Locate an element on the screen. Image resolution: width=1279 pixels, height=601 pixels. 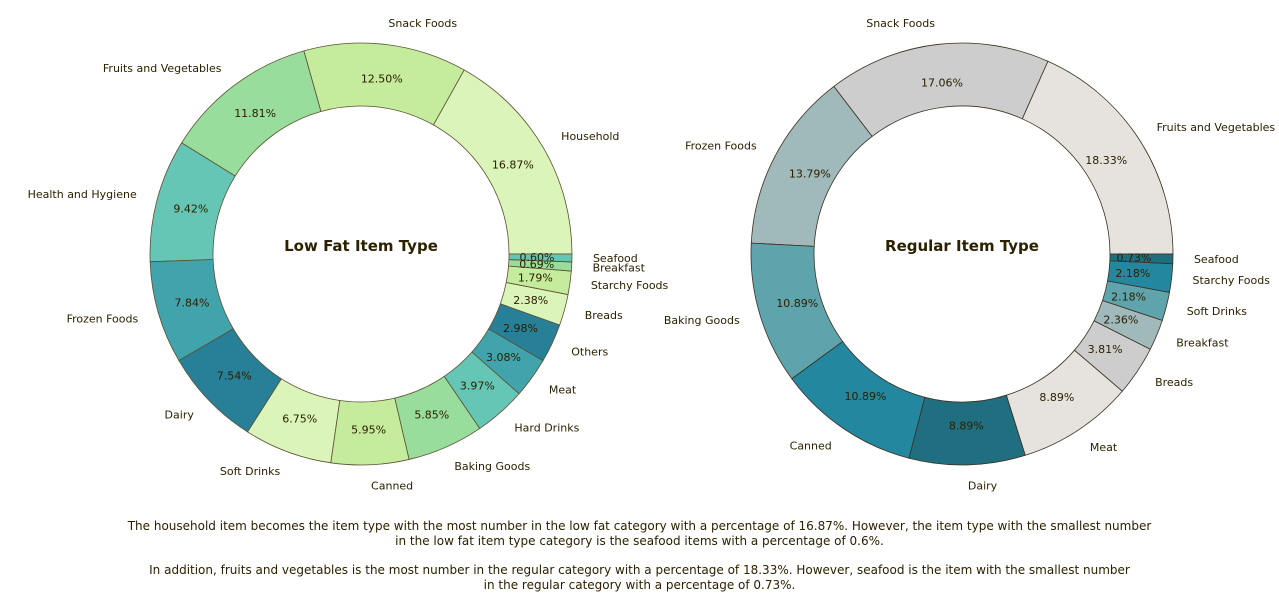
slice-pct-frozen-foods: 13.79% is located at coordinates (810, 173).